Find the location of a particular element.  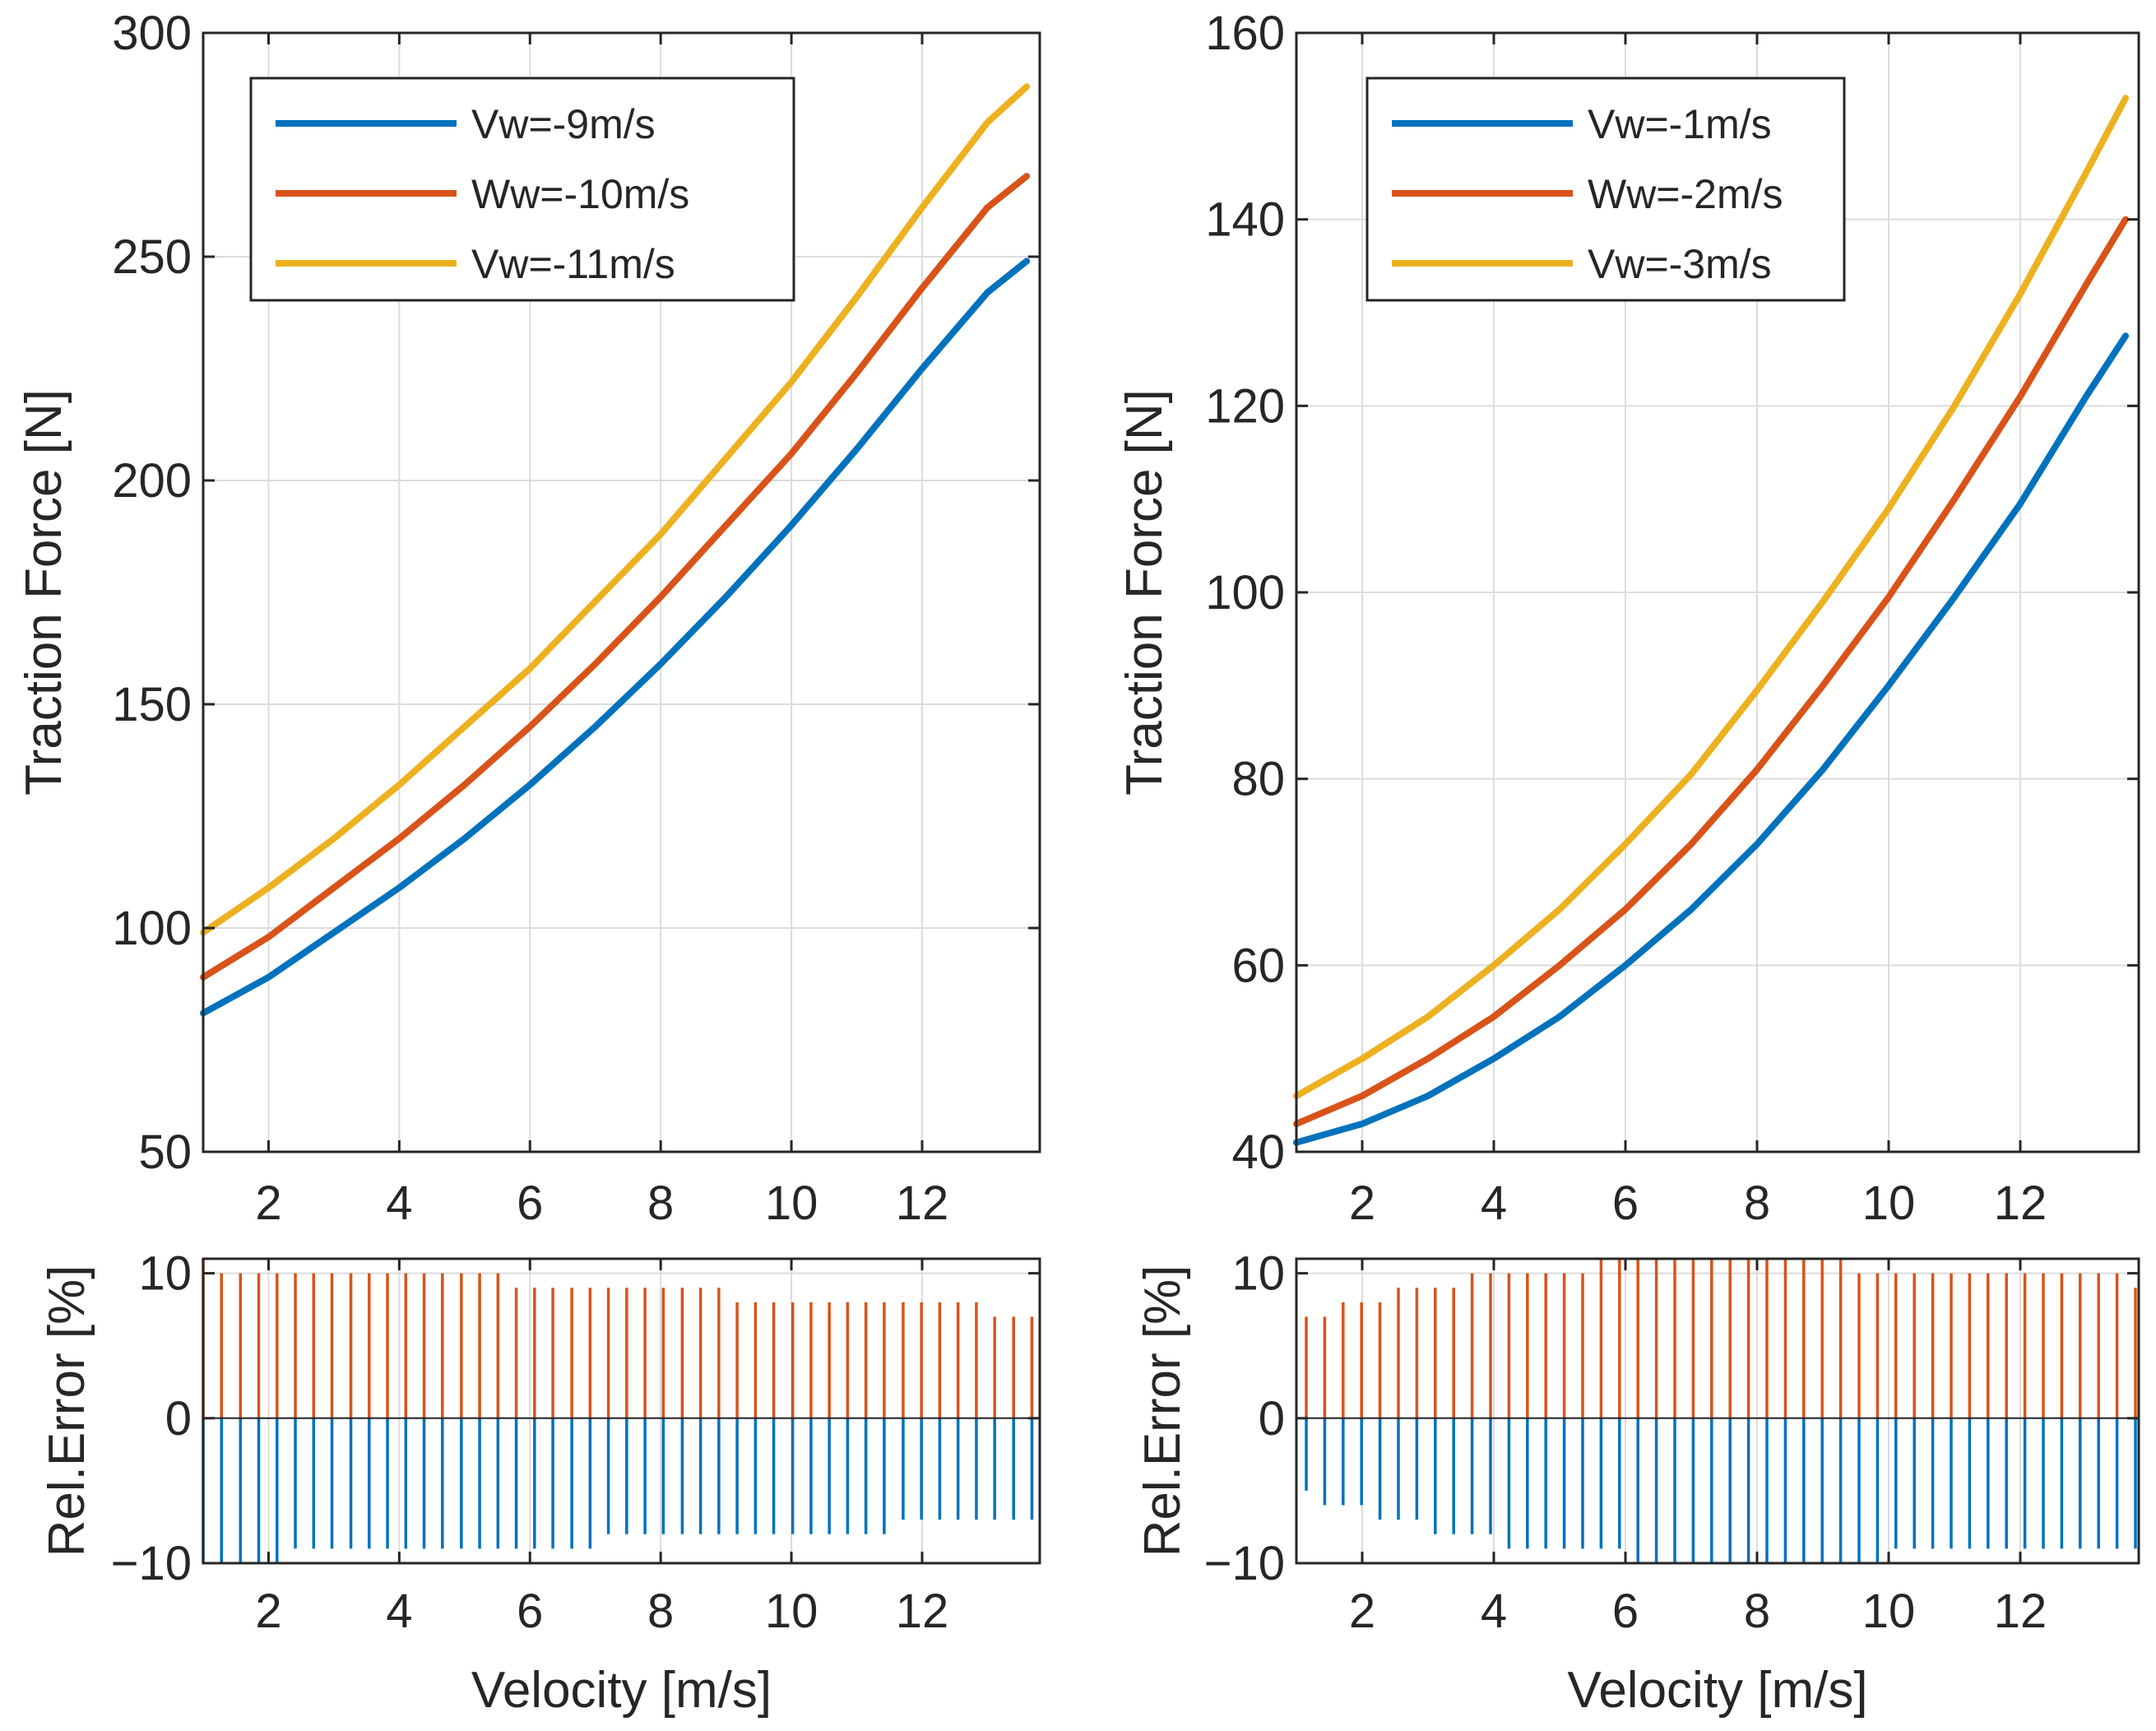

legend-entry: Vw=-9m/s is located at coordinates (563, 124).